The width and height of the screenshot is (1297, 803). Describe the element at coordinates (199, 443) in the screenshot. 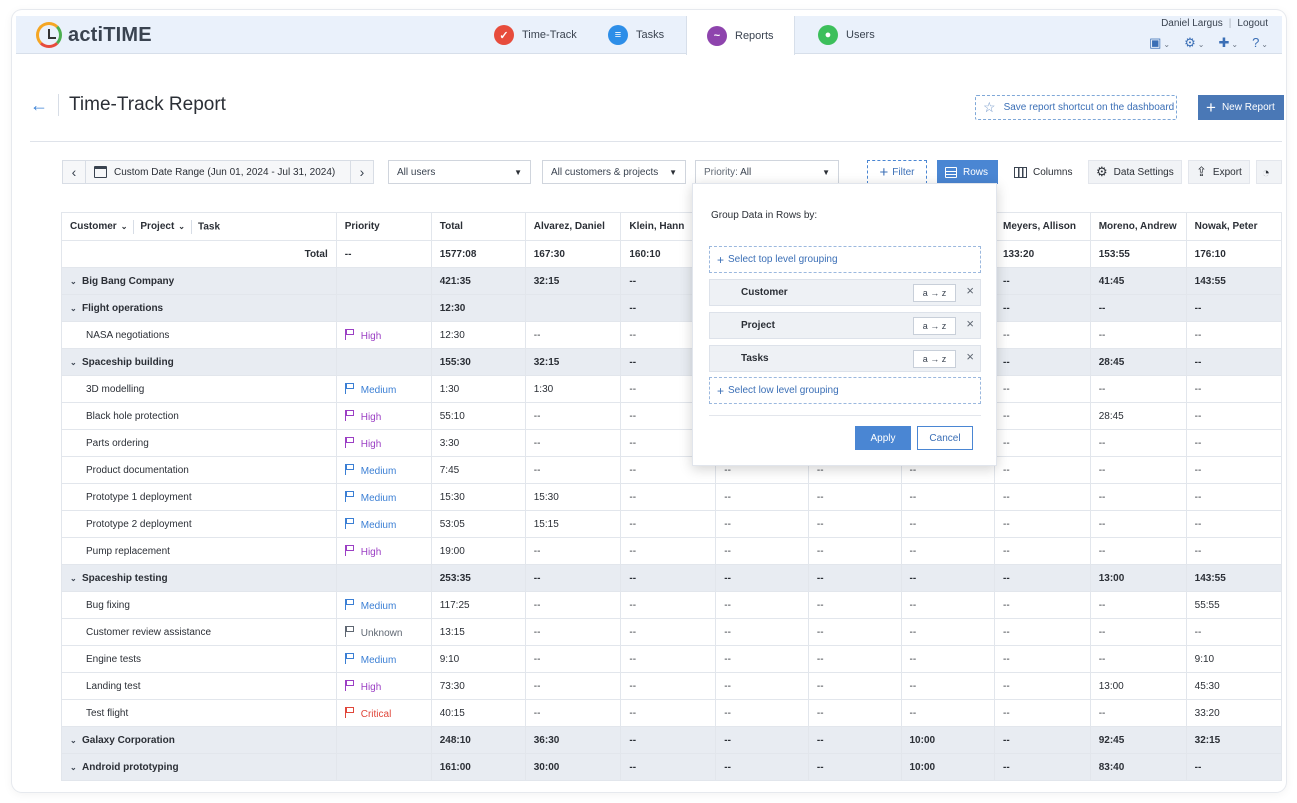

I see `task-name-cell: Parts ordering` at that location.